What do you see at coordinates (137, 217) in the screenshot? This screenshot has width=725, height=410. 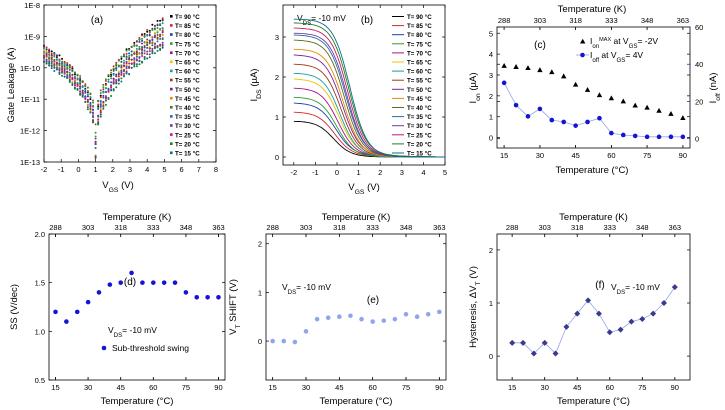 I see `x2-axis-title: Temperature (K)` at bounding box center [137, 217].